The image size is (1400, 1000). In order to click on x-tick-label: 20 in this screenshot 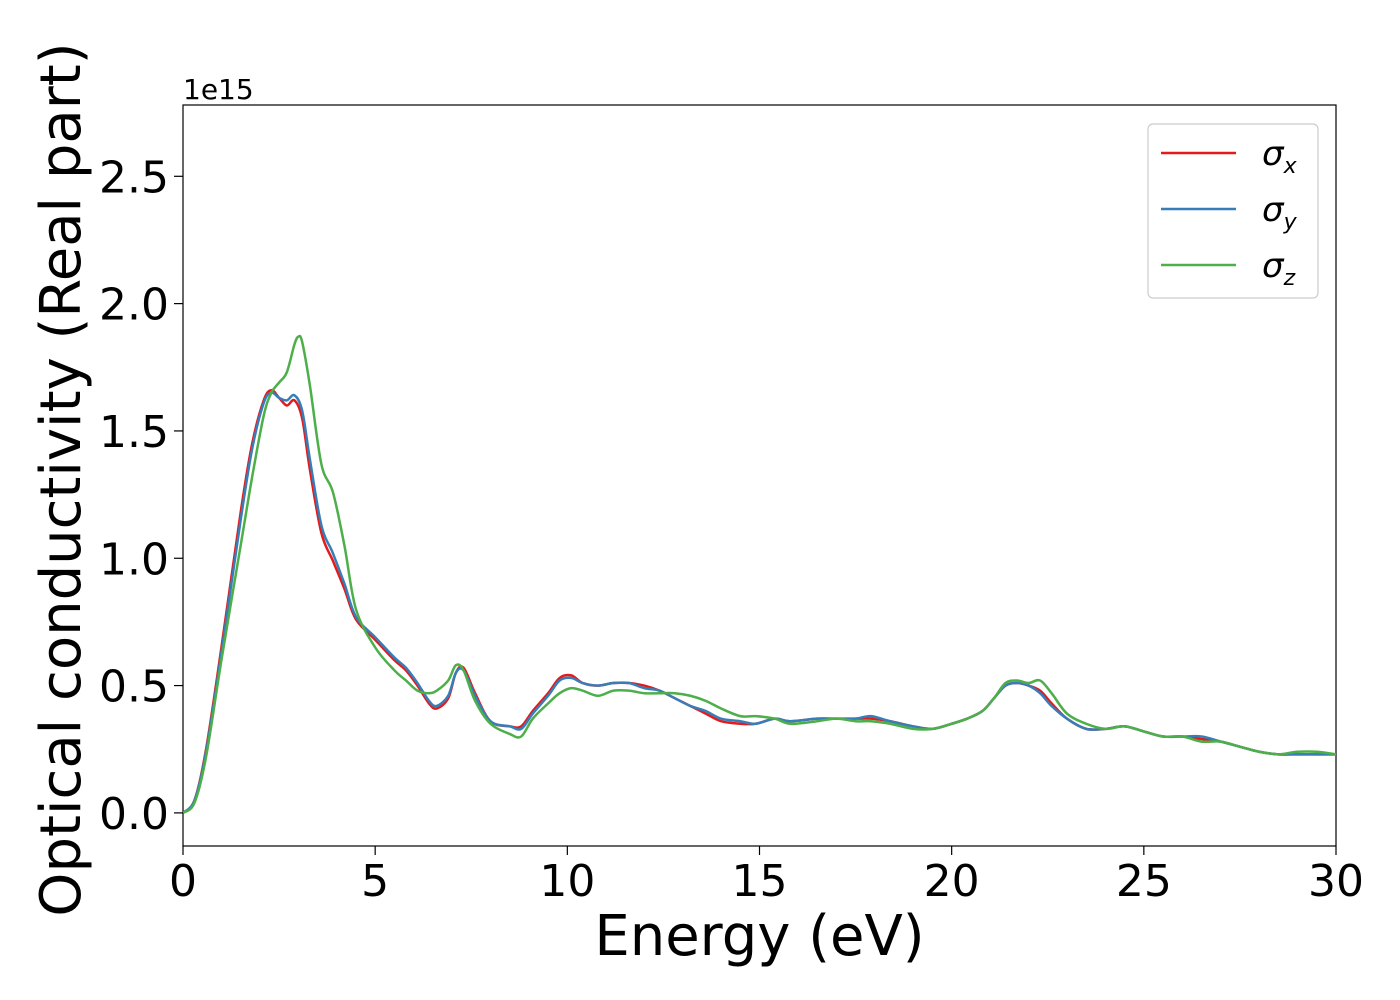, I will do `click(952, 881)`.